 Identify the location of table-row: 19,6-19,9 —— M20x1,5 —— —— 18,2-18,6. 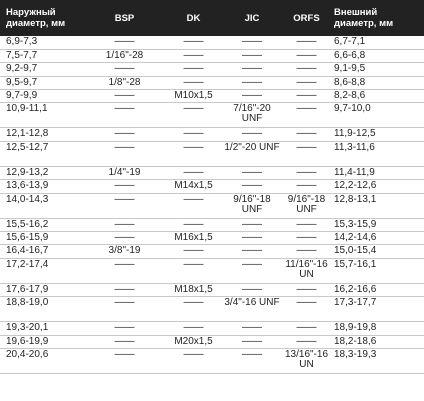
(212, 342).